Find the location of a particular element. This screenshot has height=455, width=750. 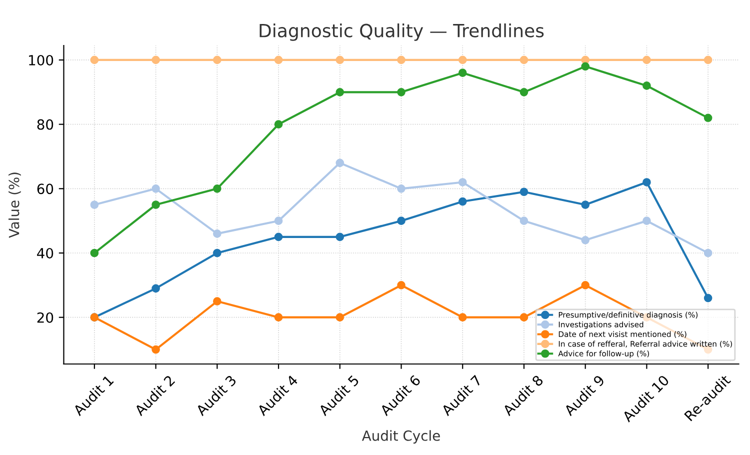

y-tick-label: 20 is located at coordinates (45, 317).